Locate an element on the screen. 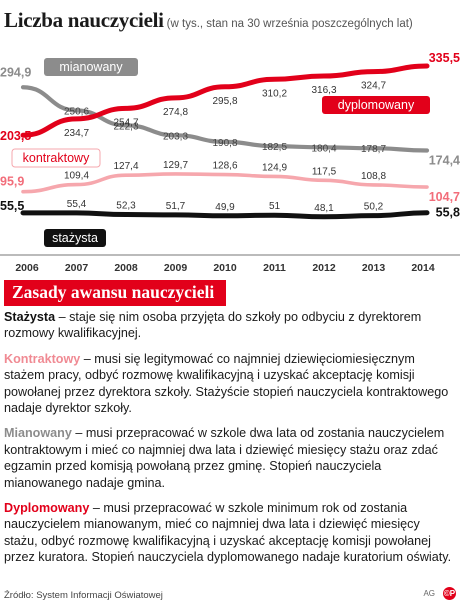 This screenshot has width=460, height=610. x-tick-label: 2006 is located at coordinates (27, 268).